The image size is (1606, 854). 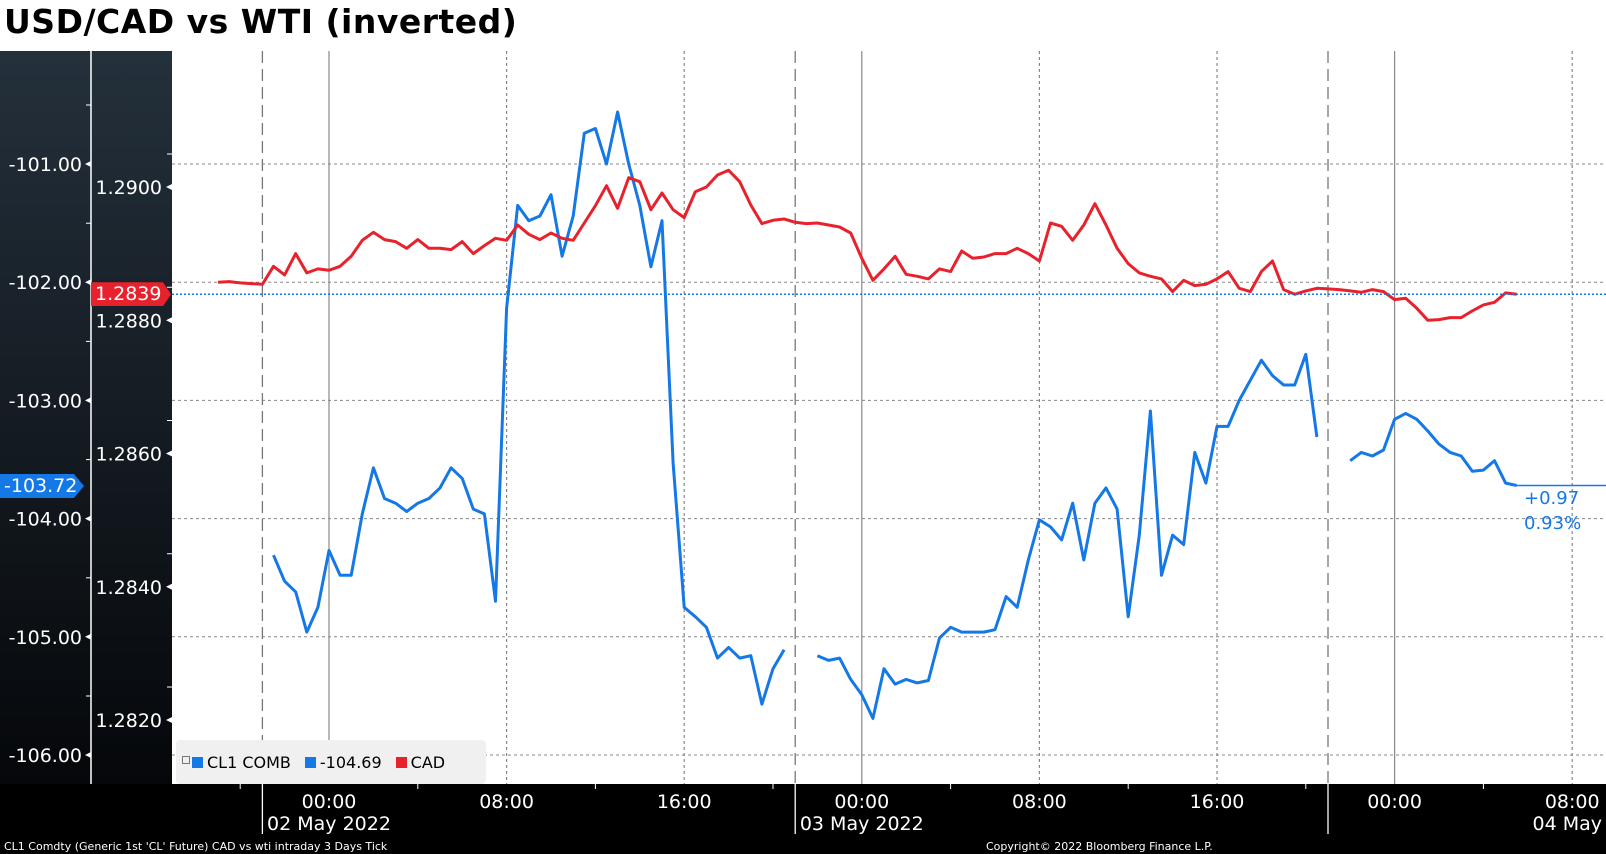 I want to click on right-axis-tick-label: 1.2900, so click(x=129, y=188).